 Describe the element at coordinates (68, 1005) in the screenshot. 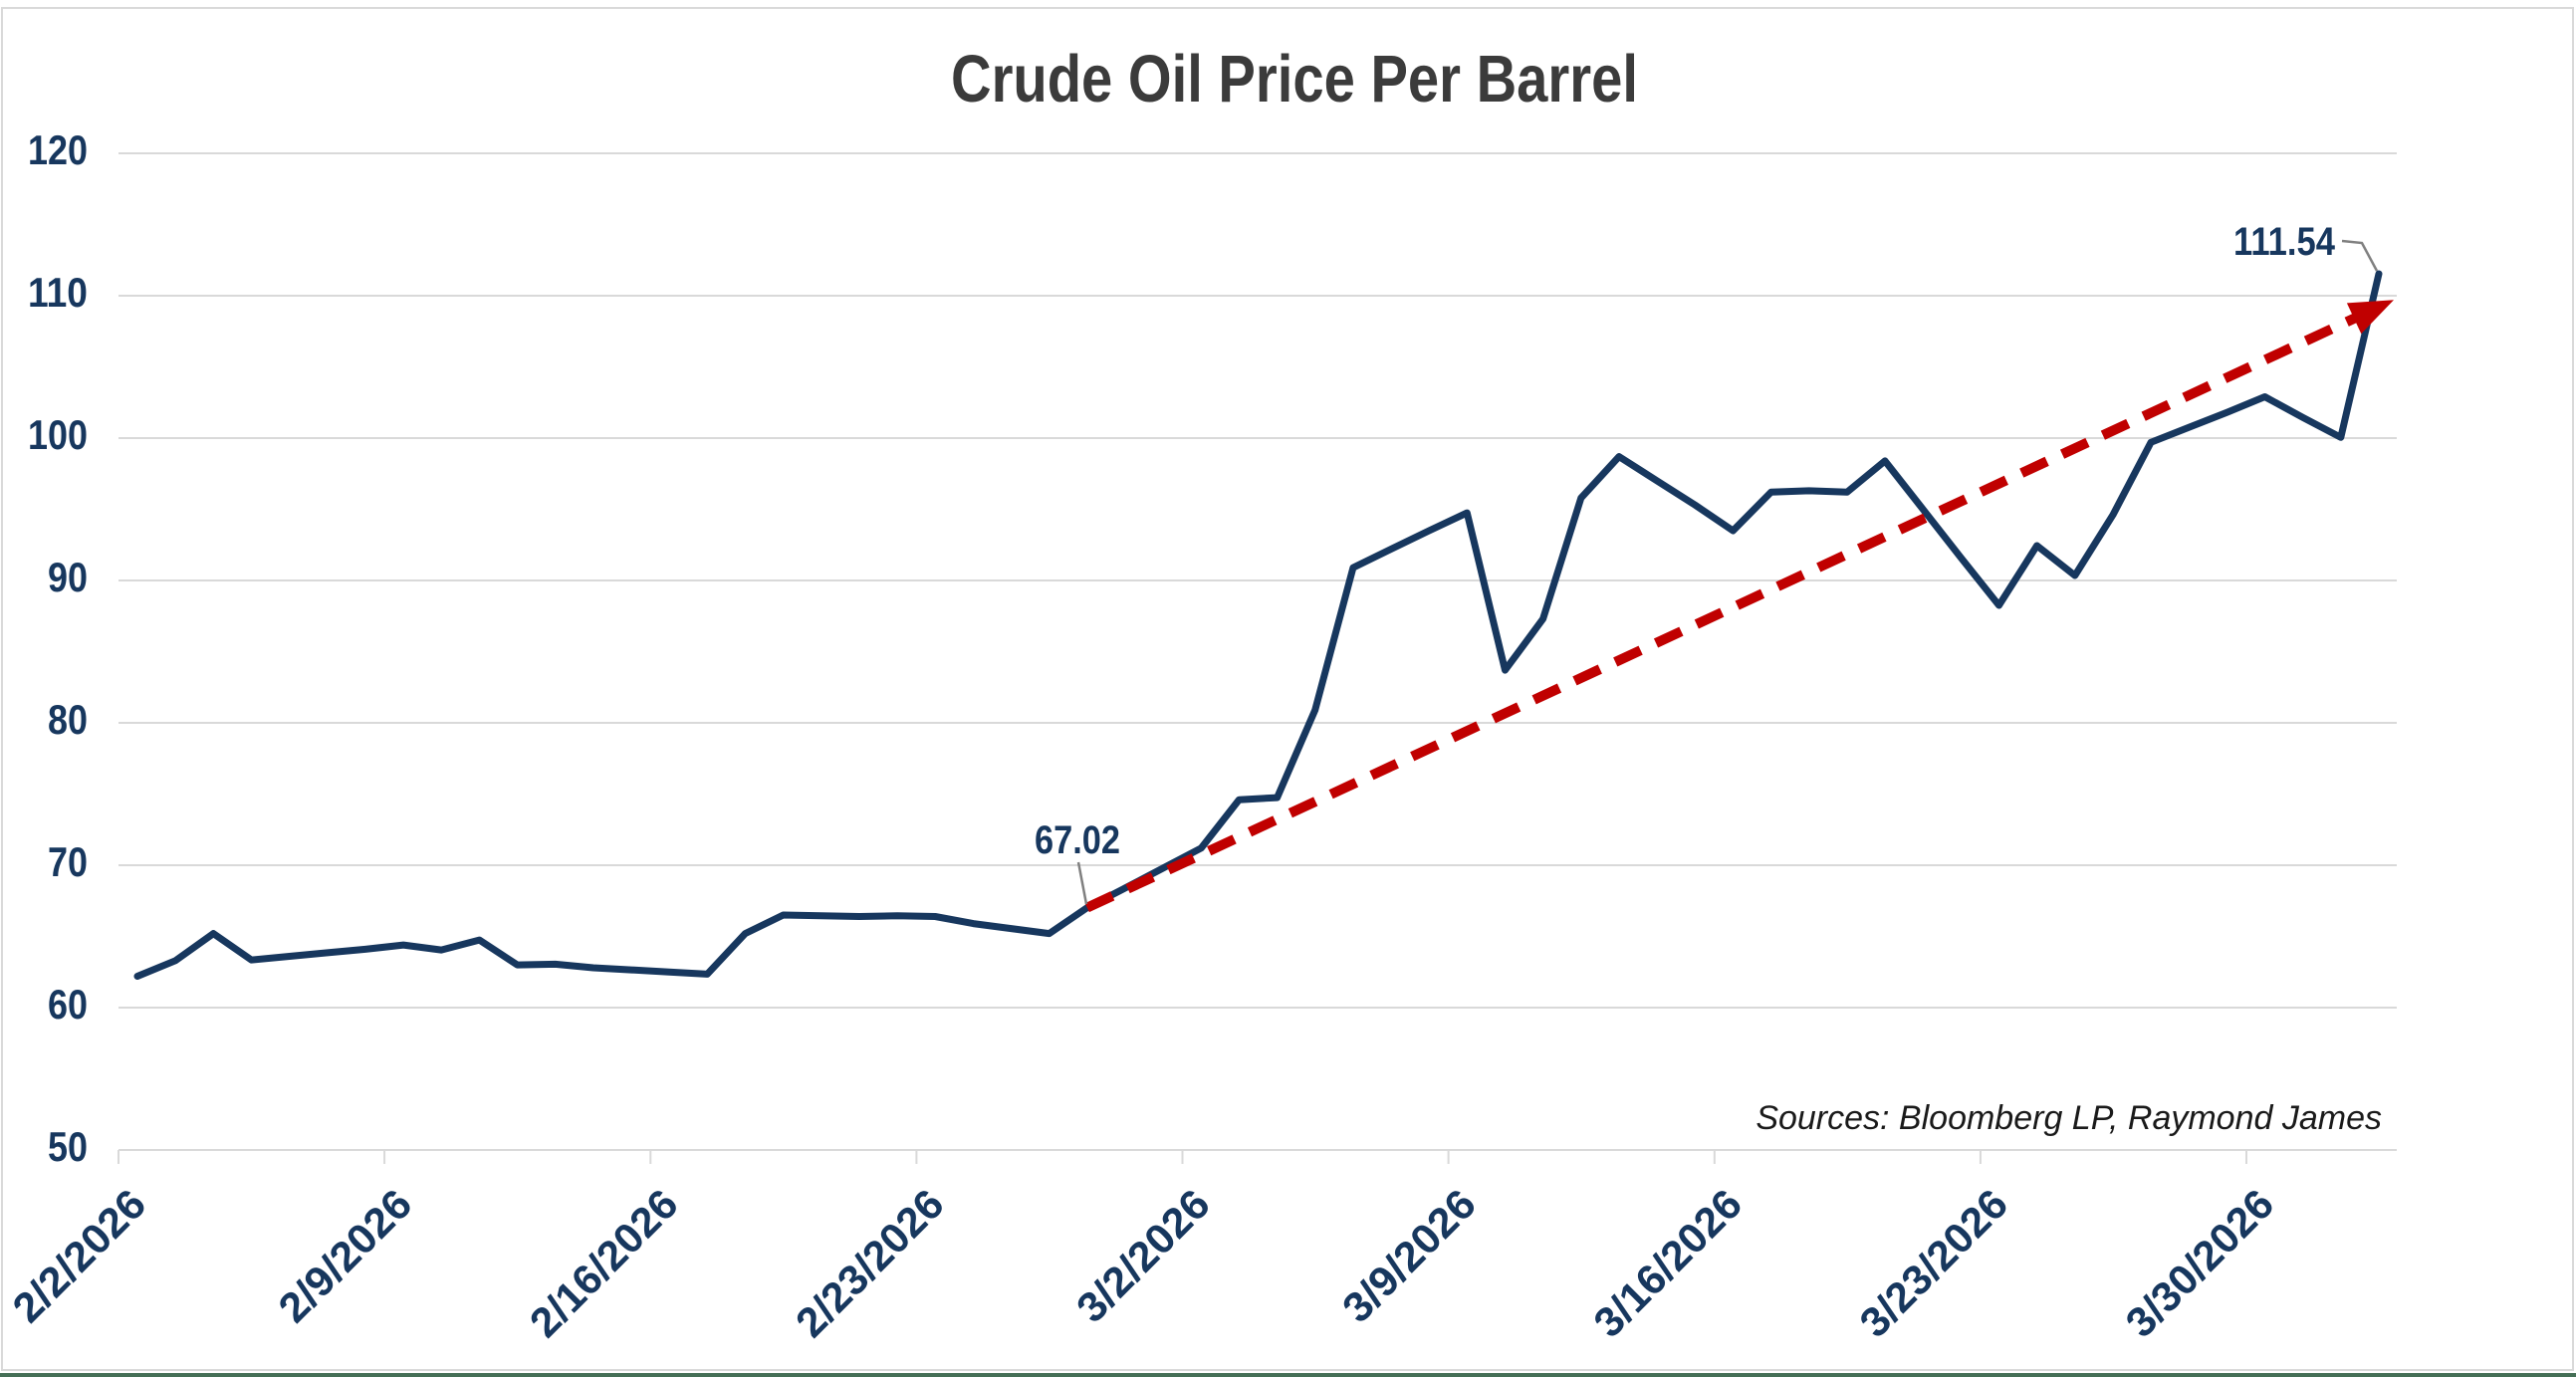

I see `y-axis-label-60: 60` at that location.